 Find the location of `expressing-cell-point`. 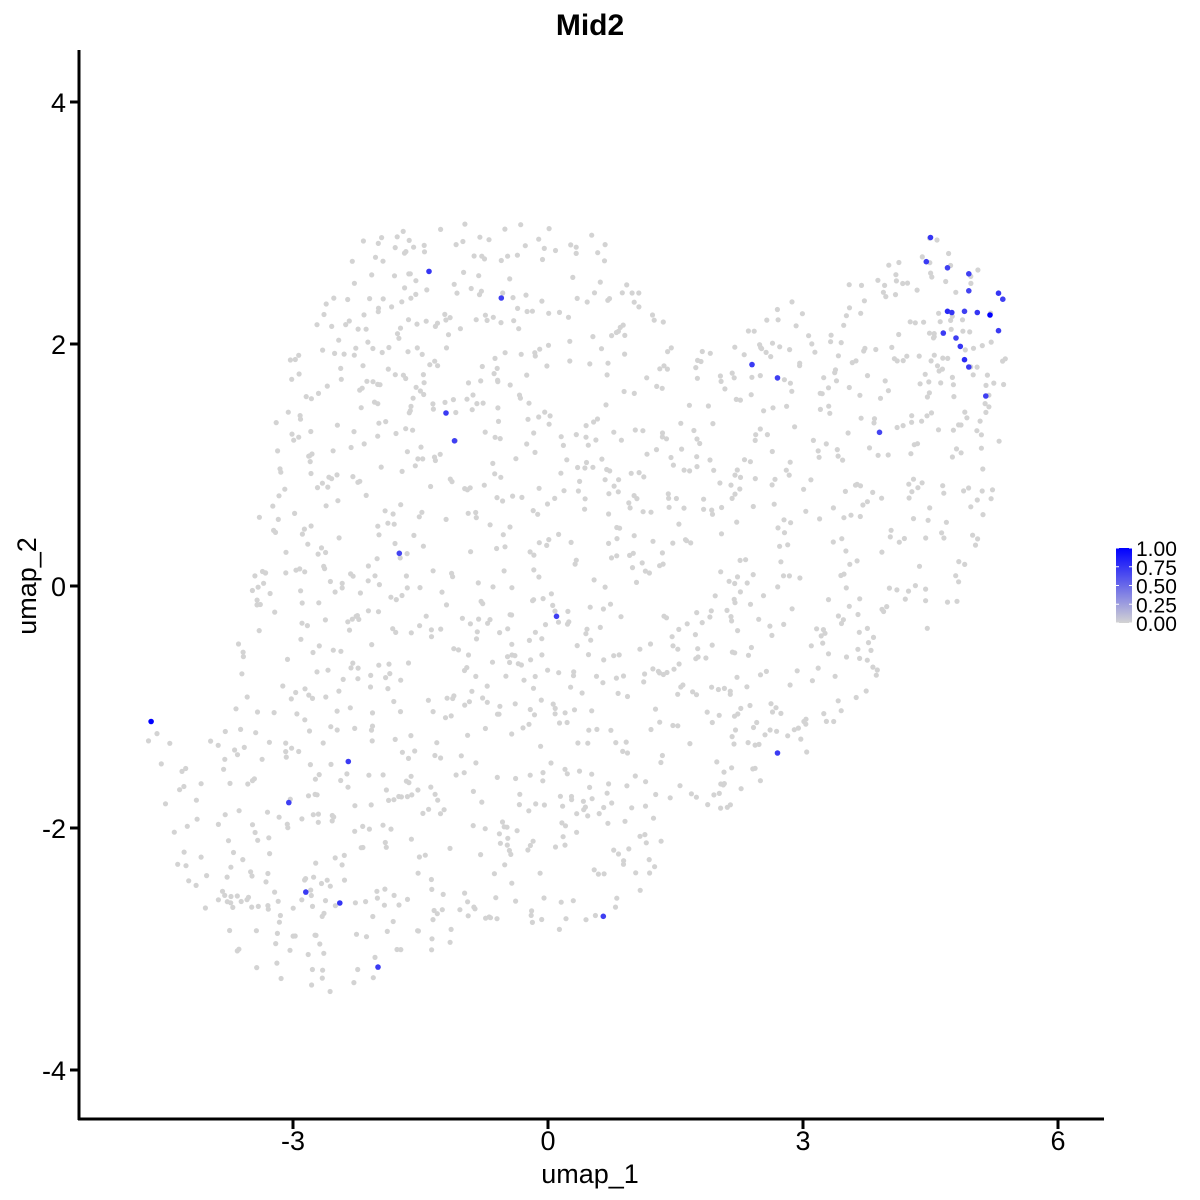

expressing-cell-point is located at coordinates (947, 268).